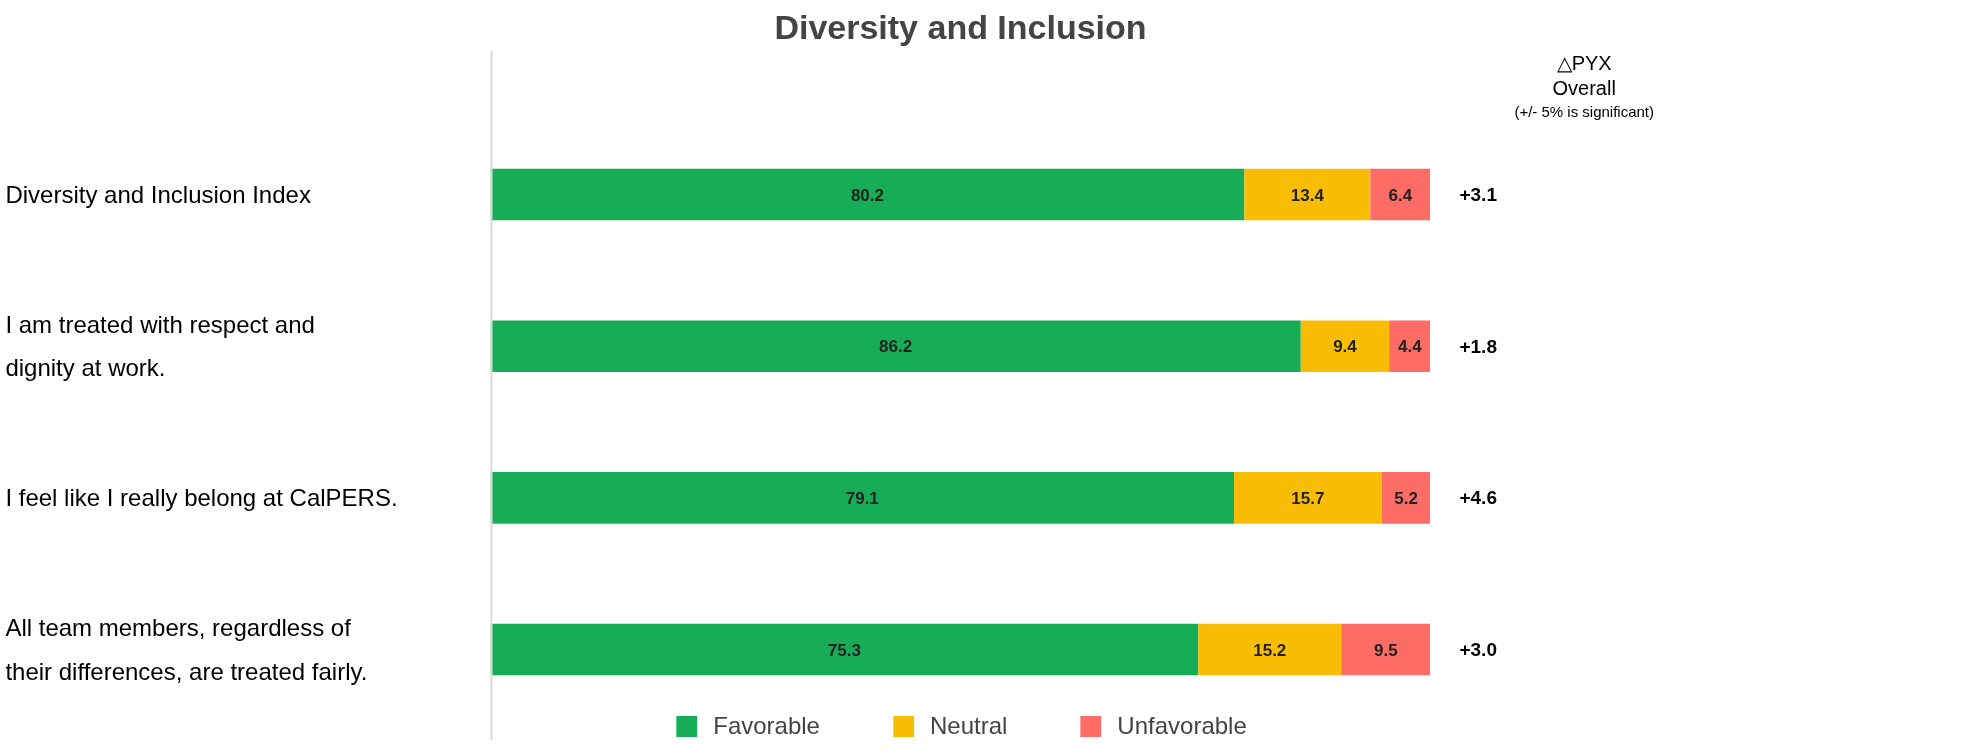  What do you see at coordinates (158, 195) in the screenshot?
I see `y-tick-label: Diversity and Inclusion Index` at bounding box center [158, 195].